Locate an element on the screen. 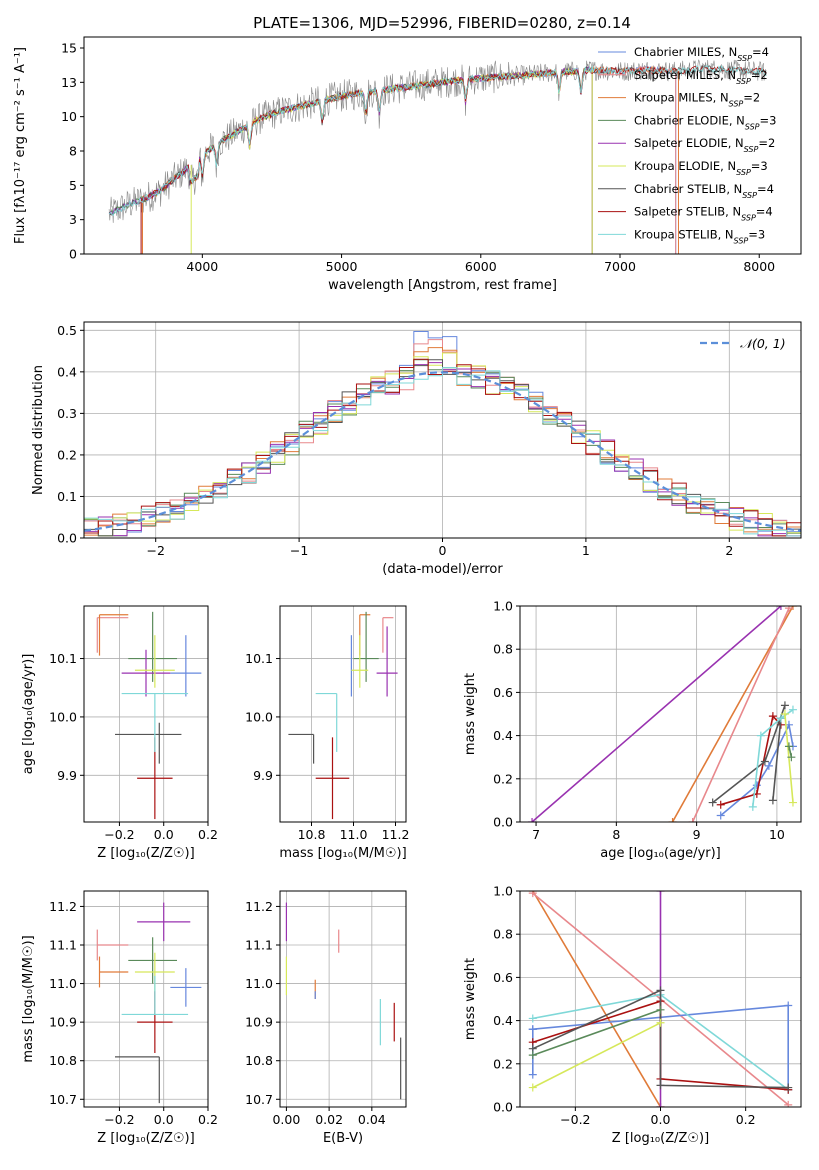  x-tick-label: 8000 is located at coordinates (759, 266).